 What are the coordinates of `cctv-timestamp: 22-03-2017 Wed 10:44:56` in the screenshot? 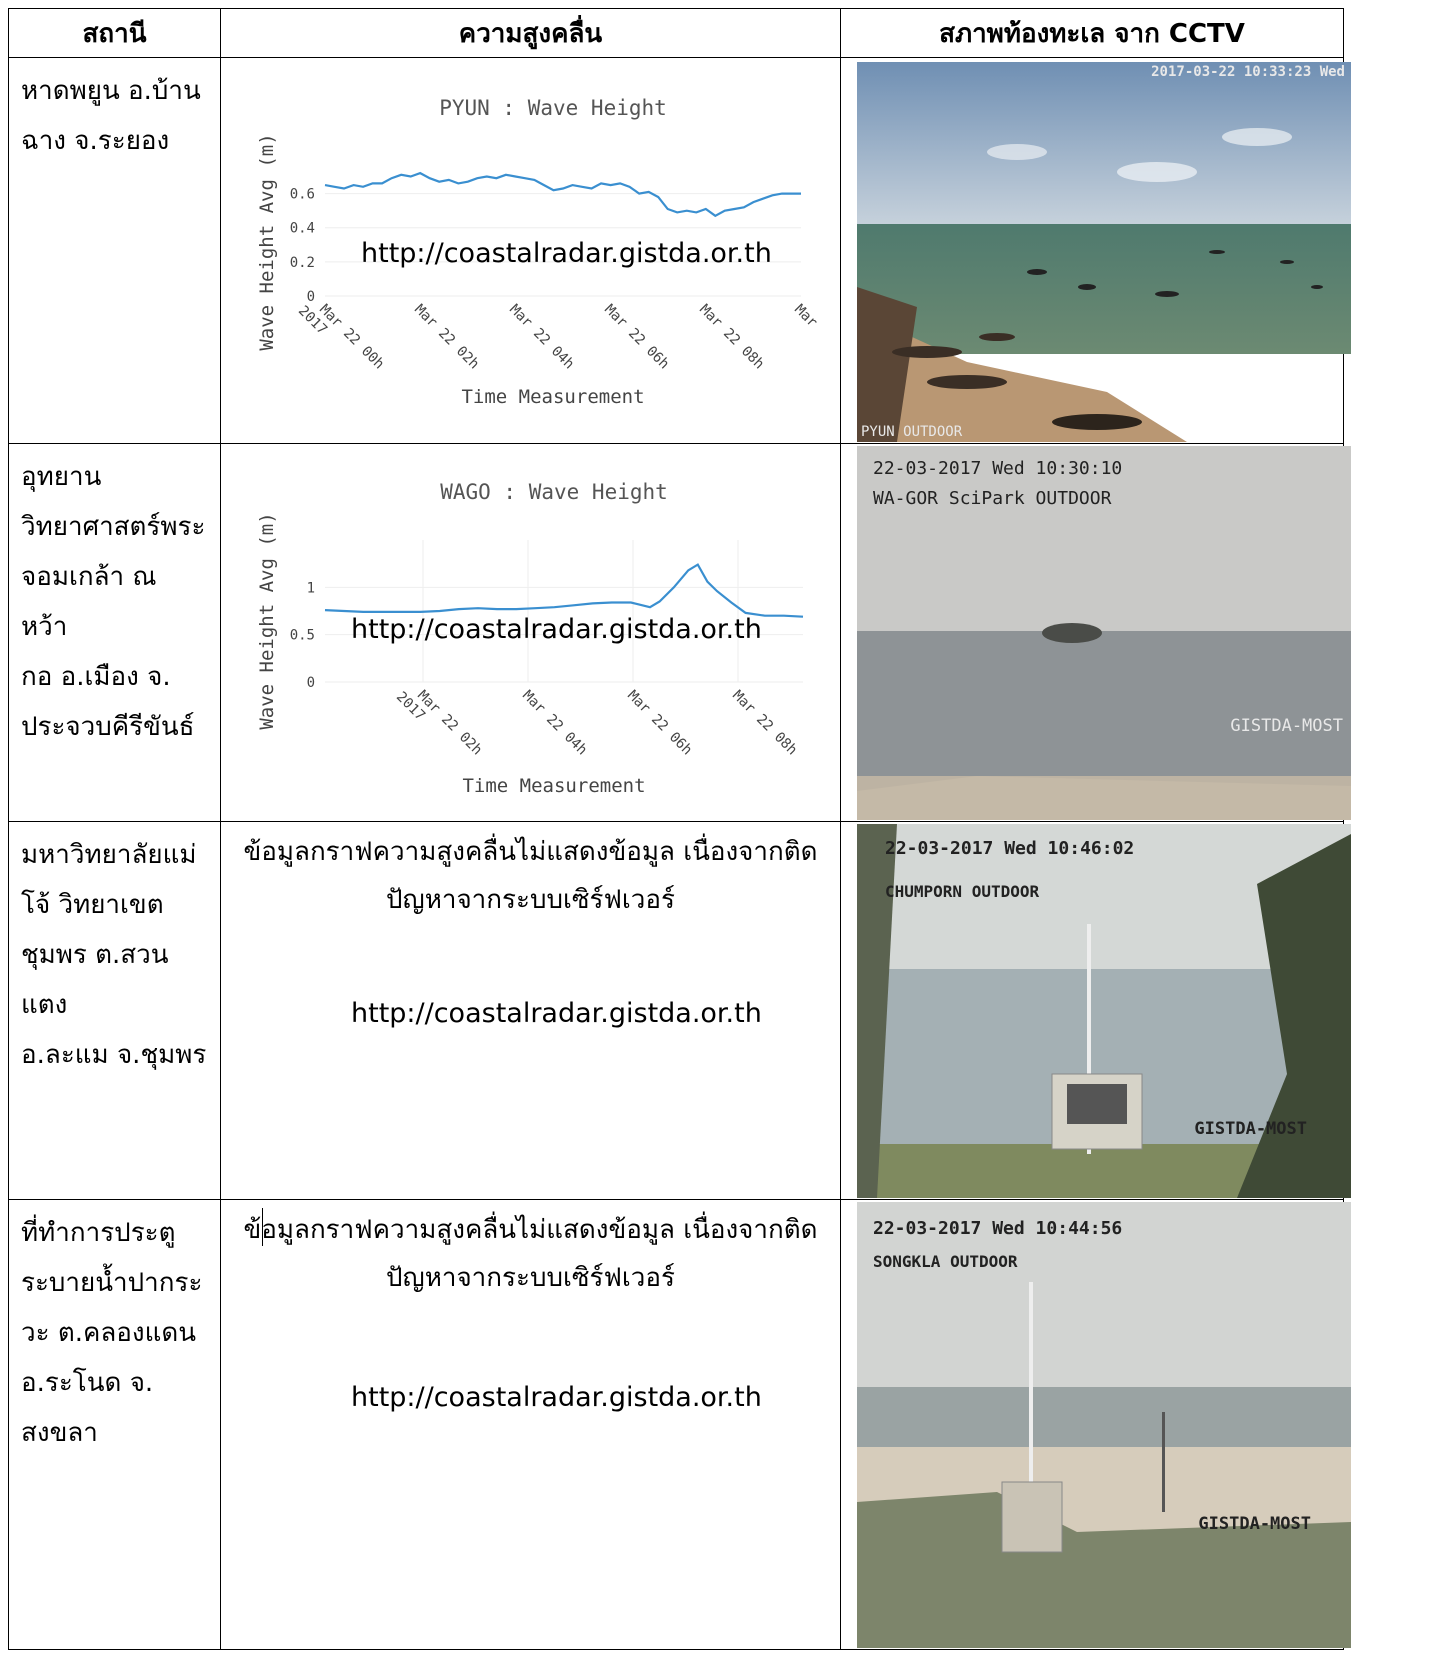 It's located at (998, 1228).